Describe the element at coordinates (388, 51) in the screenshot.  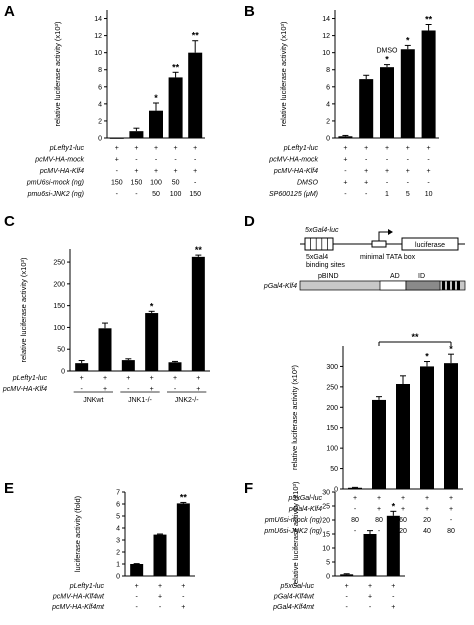
I see `bar-annotation: DMSO` at that location.